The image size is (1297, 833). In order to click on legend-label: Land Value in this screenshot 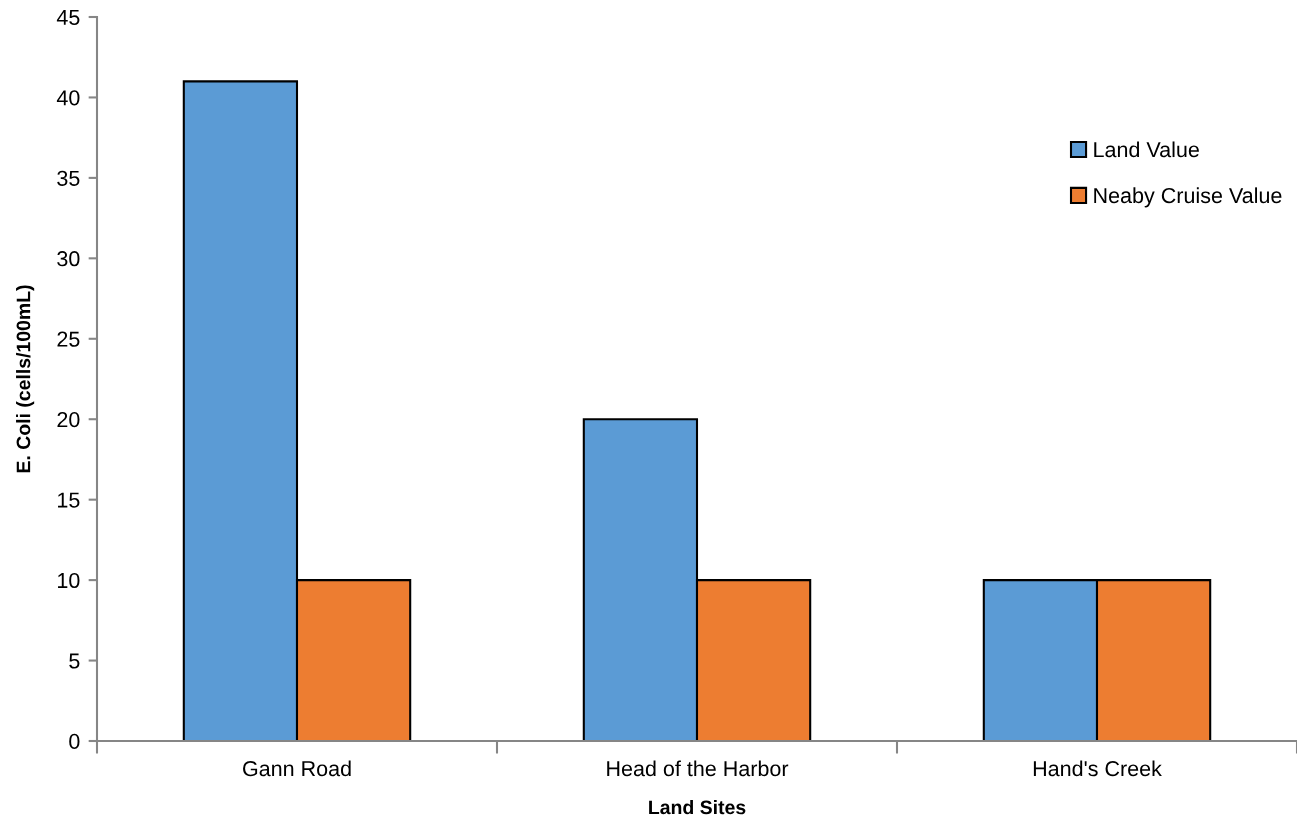, I will do `click(1146, 149)`.